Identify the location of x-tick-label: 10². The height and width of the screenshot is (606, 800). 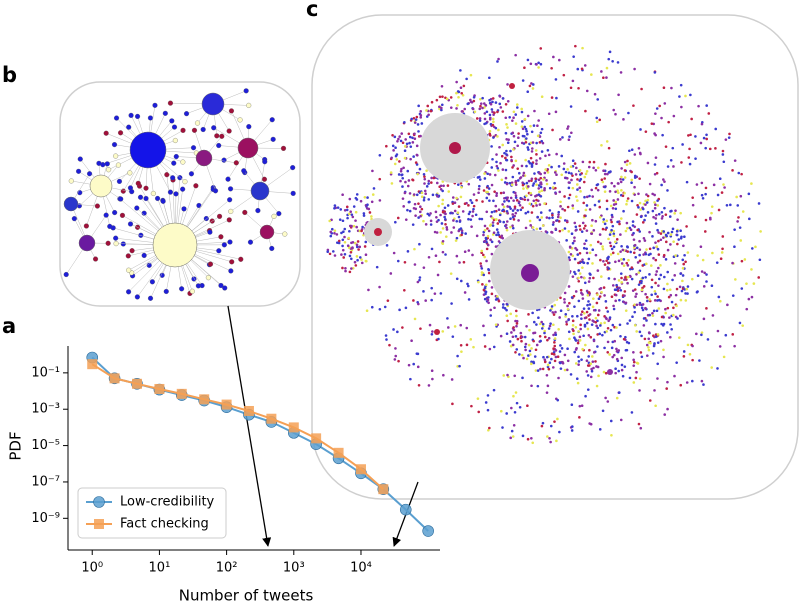
(227, 568).